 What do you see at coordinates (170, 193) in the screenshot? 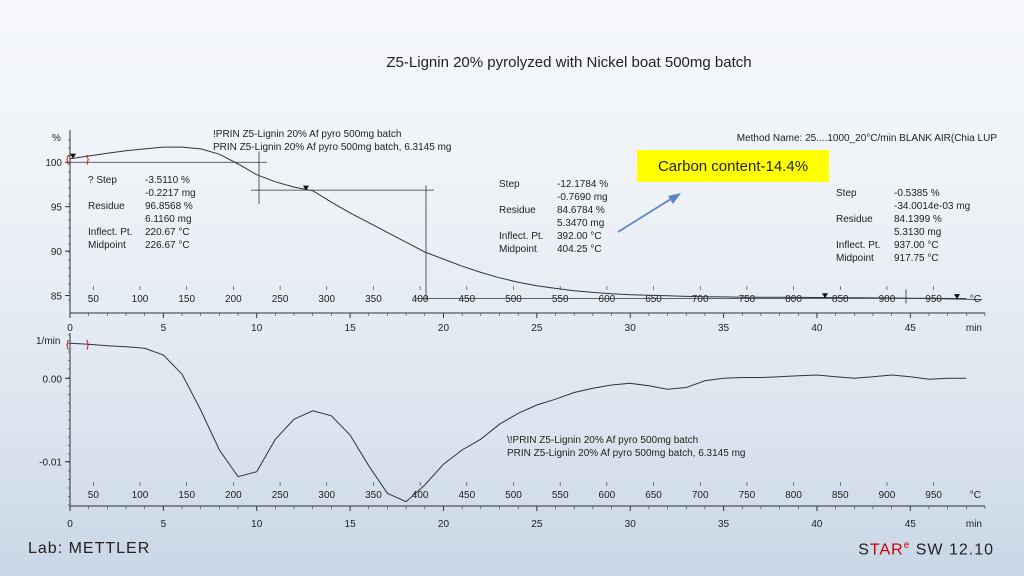
I see `step-annotation-value: -0.2217 mg` at bounding box center [170, 193].